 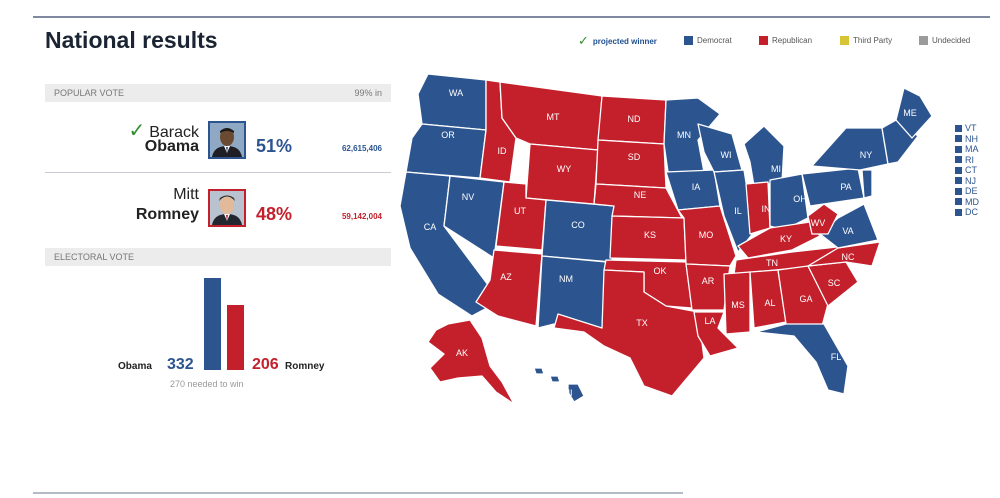 I want to click on state-label-ok: OK, so click(x=659, y=271).